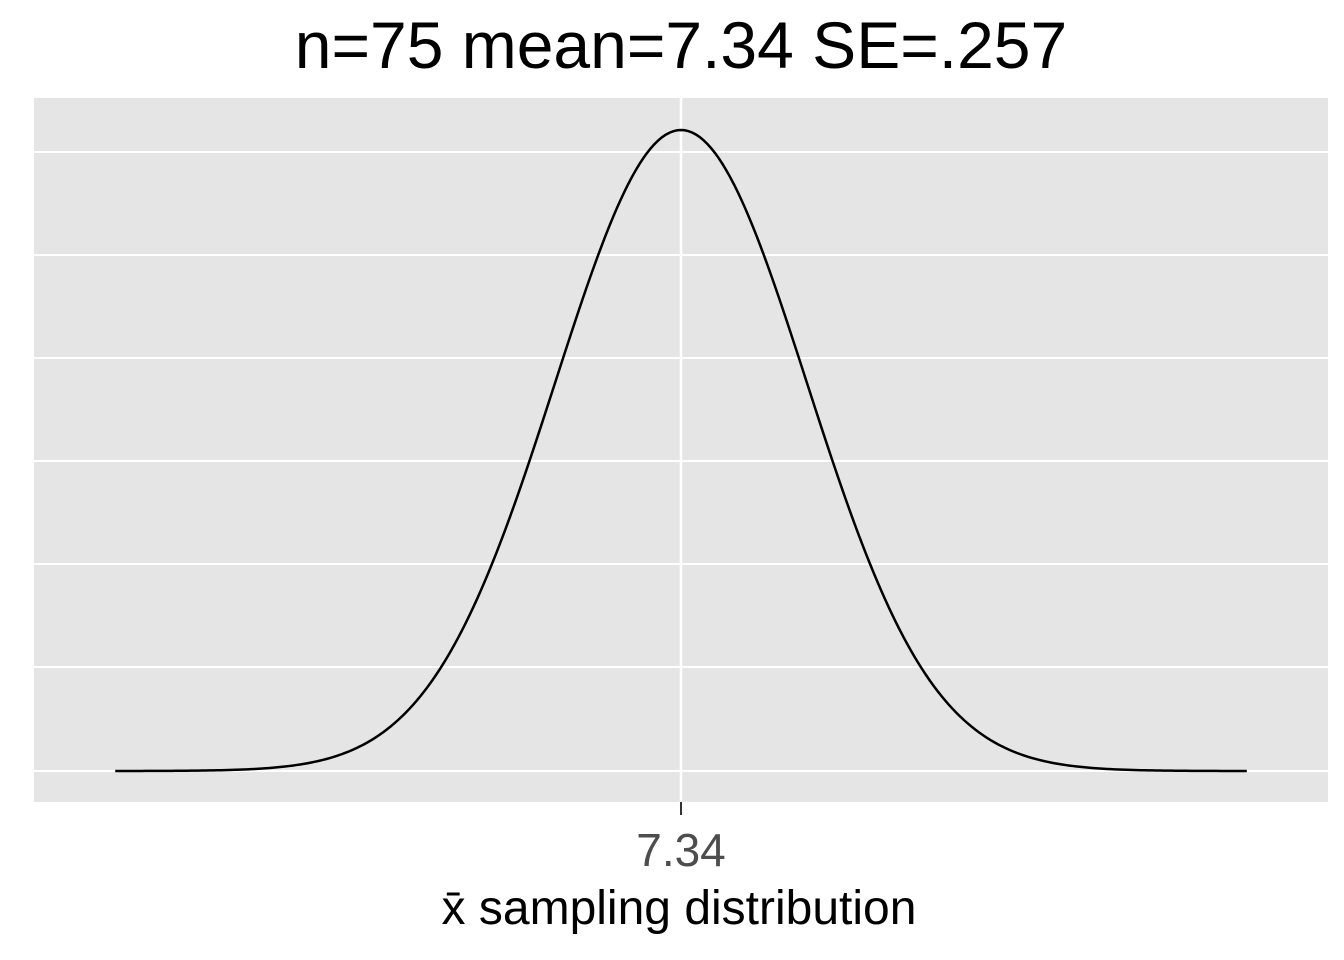  What do you see at coordinates (681, 45) in the screenshot?
I see `chart-title: n=75 mean=7.34 SE=.257` at bounding box center [681, 45].